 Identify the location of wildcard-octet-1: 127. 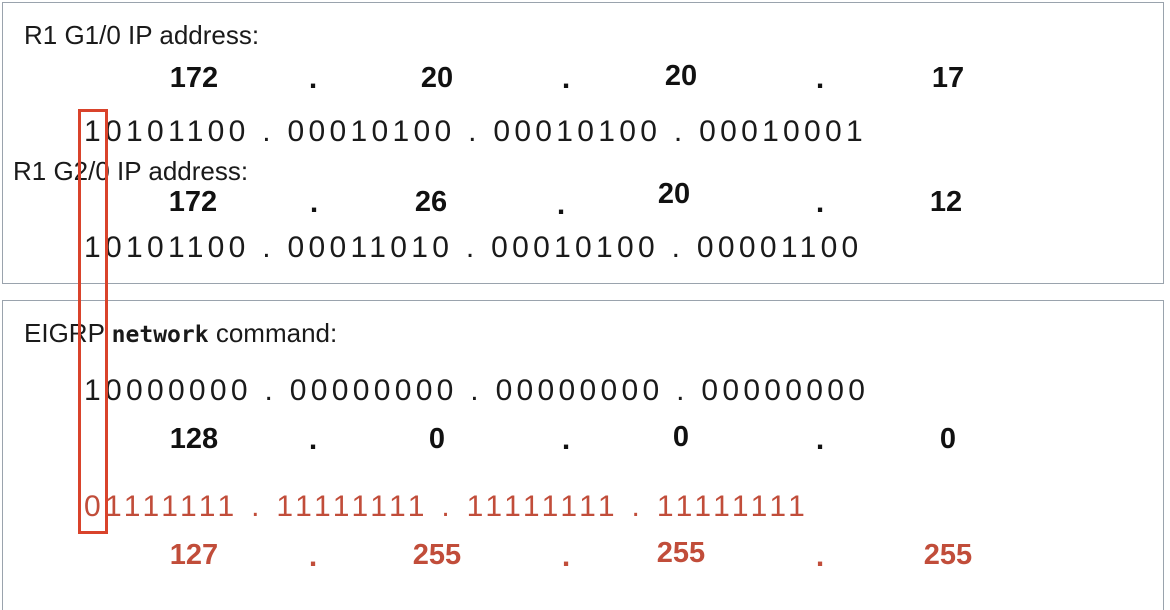
(194, 555).